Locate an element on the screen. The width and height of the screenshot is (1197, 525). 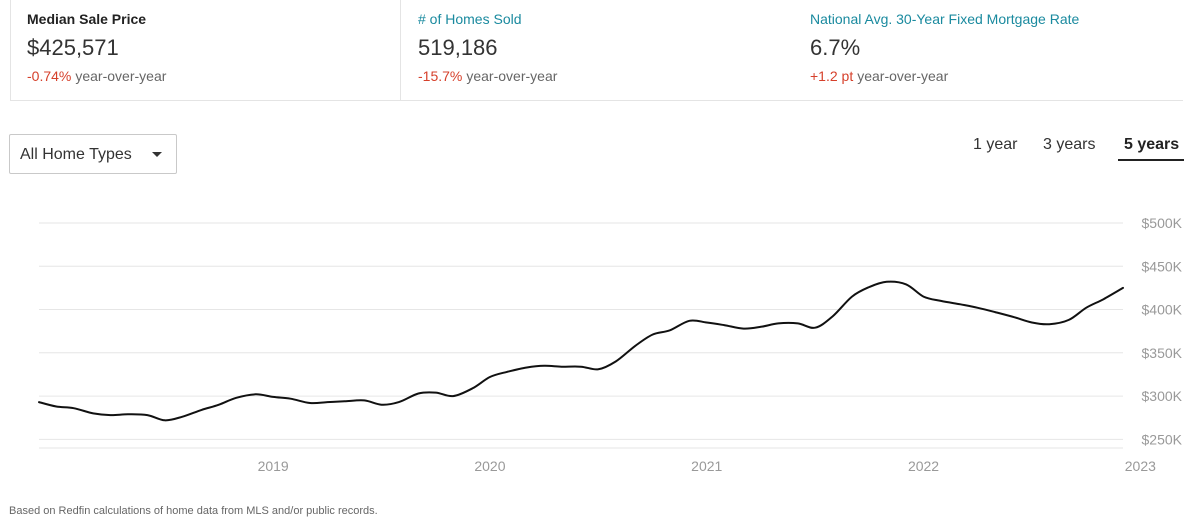
stat-change: +1.2 pt year-over-year is located at coordinates (879, 76).